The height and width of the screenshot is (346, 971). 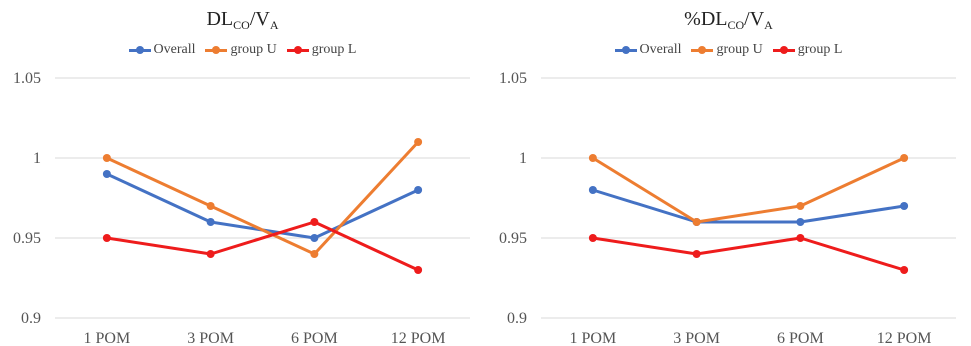 What do you see at coordinates (748, 206) in the screenshot?
I see `series-line-overall` at bounding box center [748, 206].